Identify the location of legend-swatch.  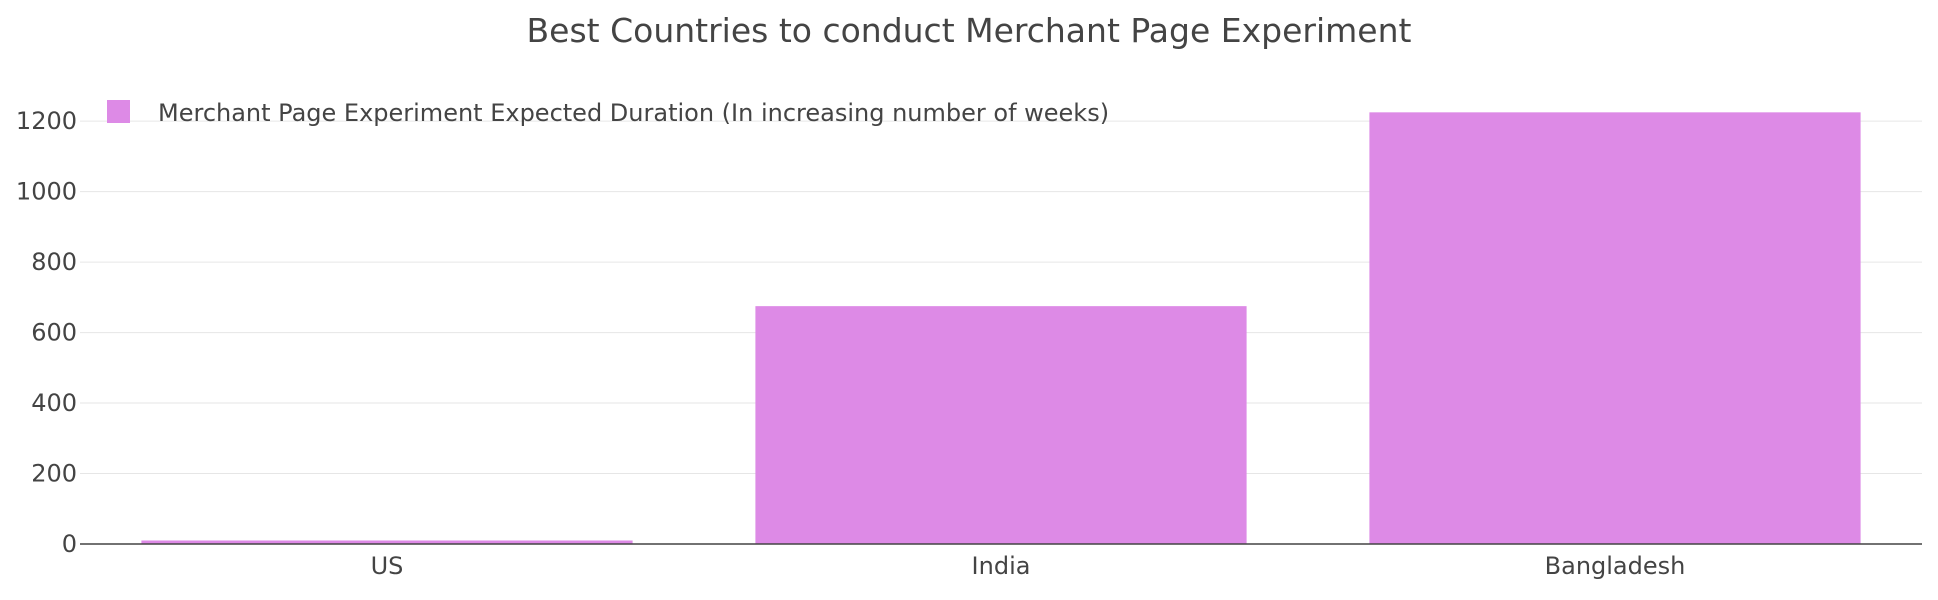
(118, 111).